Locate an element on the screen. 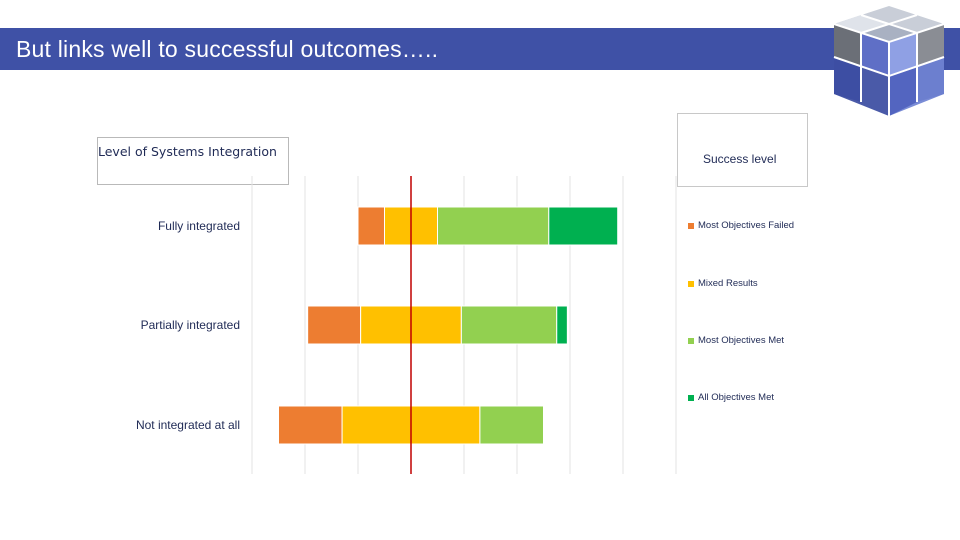 The width and height of the screenshot is (960, 540). legend-item-most-objectives-met: Most Objectives Met is located at coordinates (736, 340).